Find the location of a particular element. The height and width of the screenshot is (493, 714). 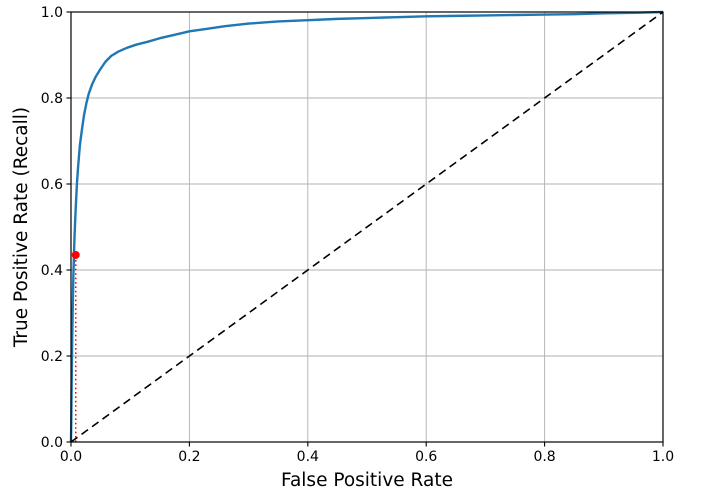

operating-point is located at coordinates (75, 254).